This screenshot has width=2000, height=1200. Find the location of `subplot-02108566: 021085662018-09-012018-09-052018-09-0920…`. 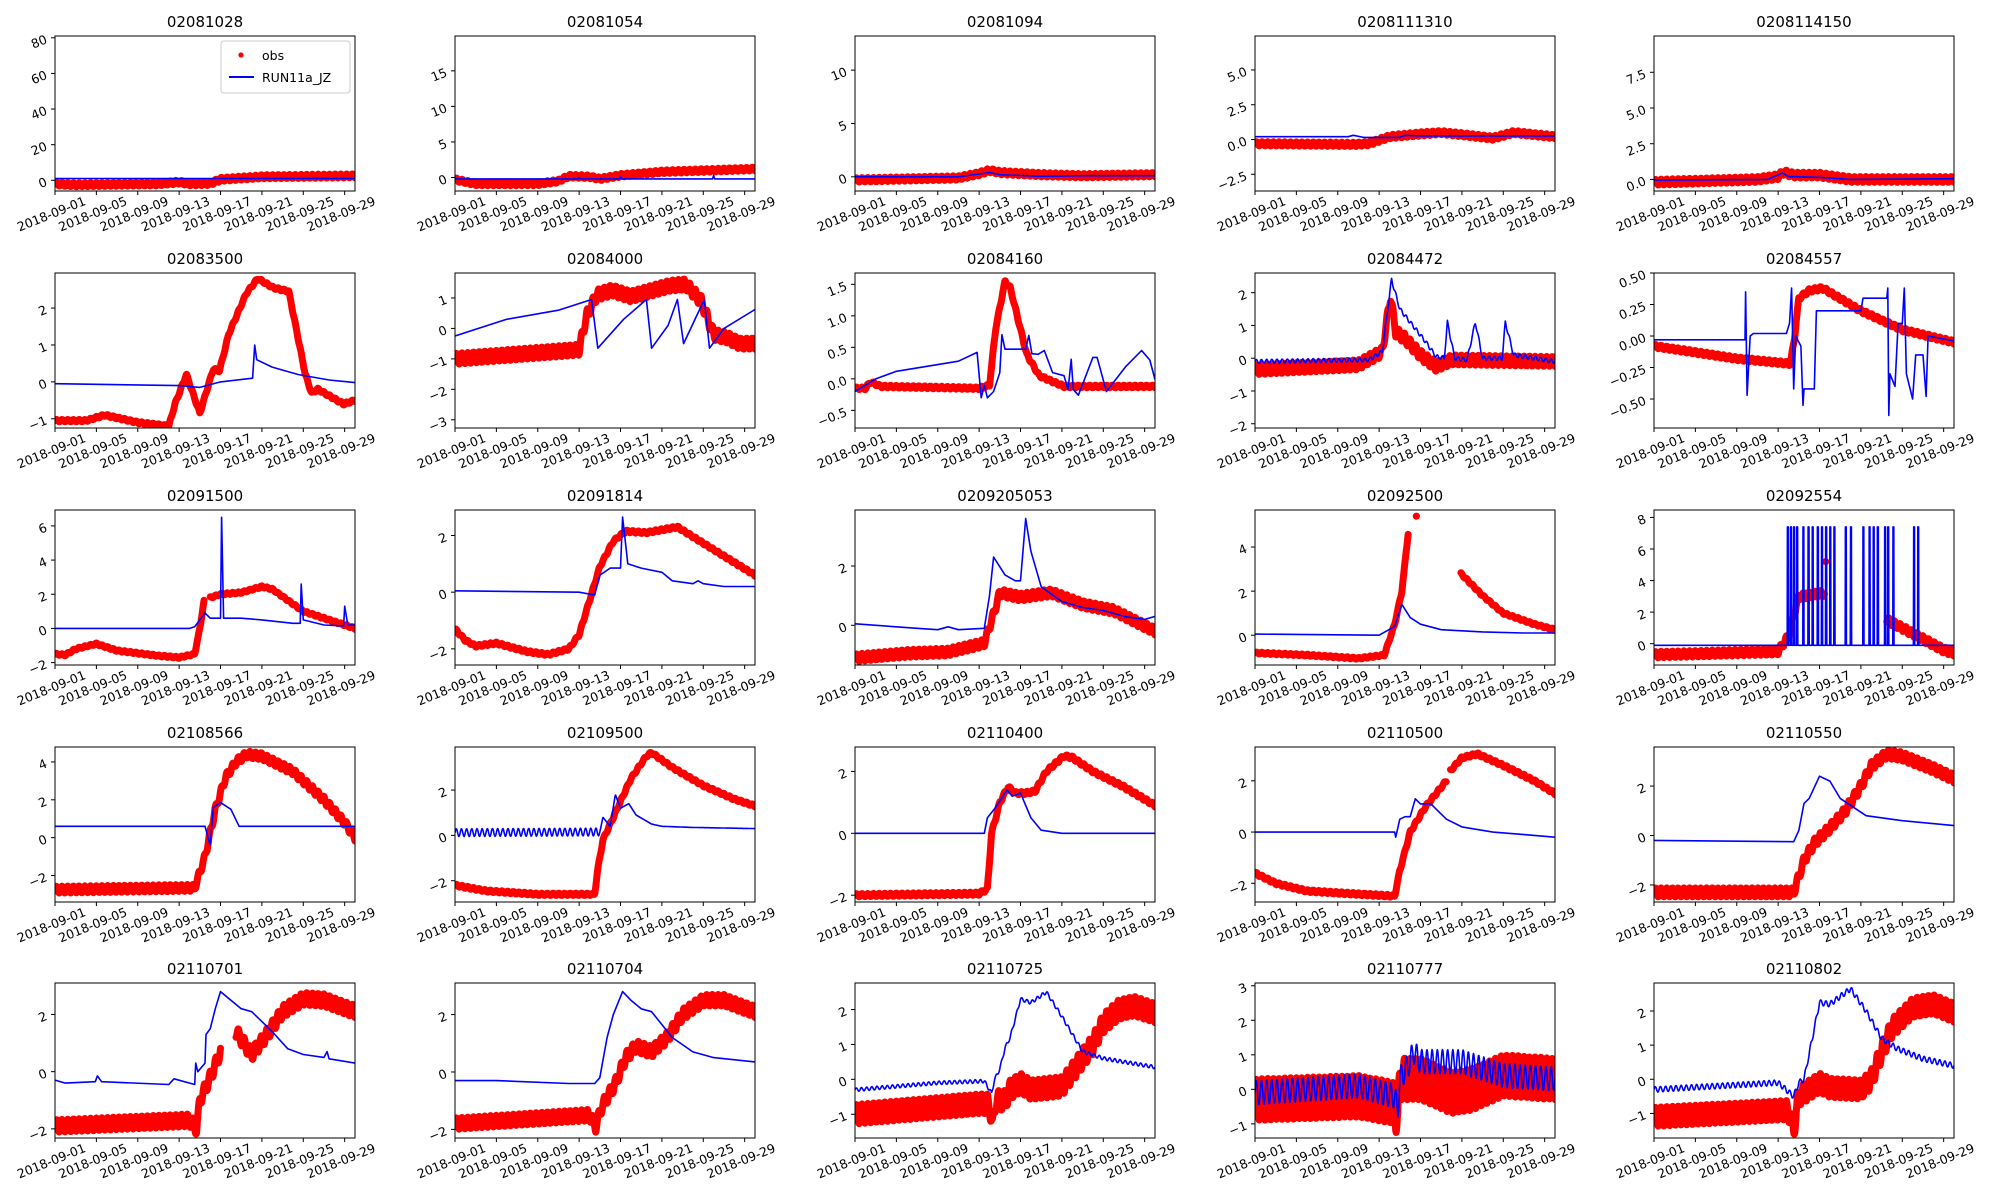

subplot-02108566: 021085662018-09-012018-09-052018-09-0920… is located at coordinates (196, 834).